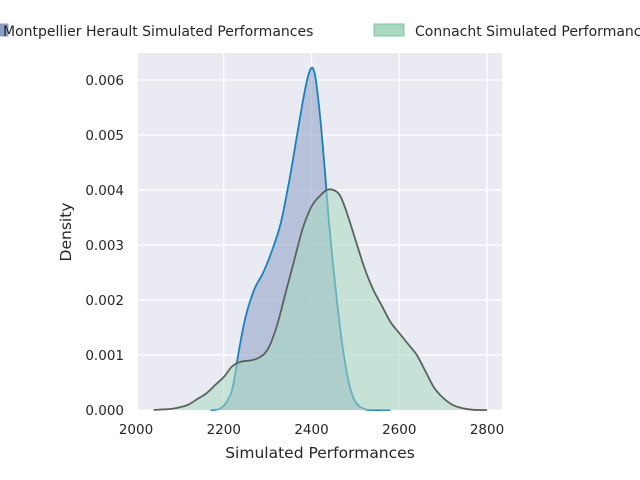  I want to click on y-tick-label: 0.004, so click(104, 191).